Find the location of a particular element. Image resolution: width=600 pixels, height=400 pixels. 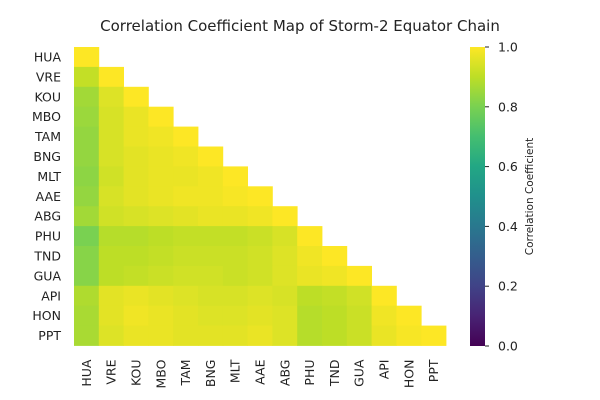

row-tick-TAM: TAM is located at coordinates (47, 136).